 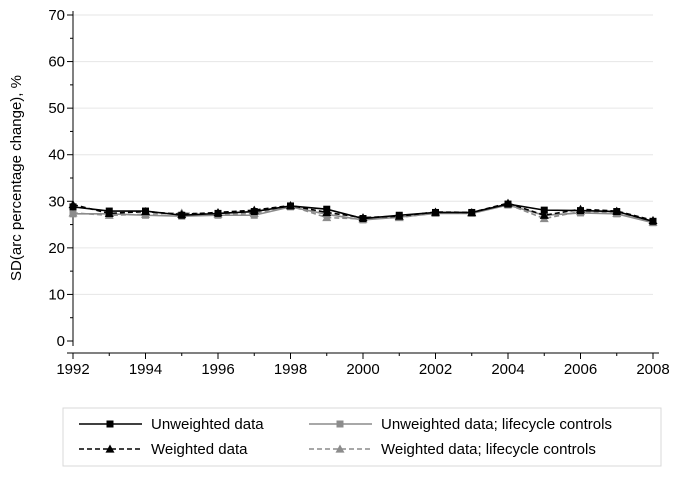 I want to click on legend-item: Weighted data; lifecycle controls, so click(x=452, y=449).